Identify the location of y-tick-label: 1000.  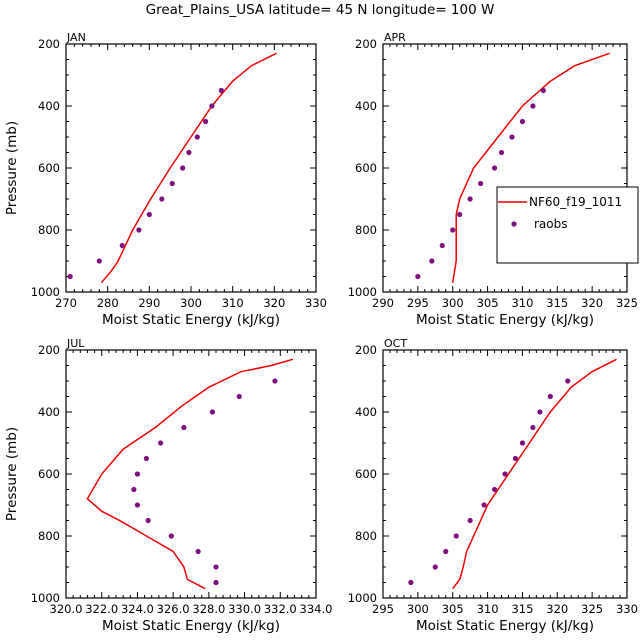
(362, 598).